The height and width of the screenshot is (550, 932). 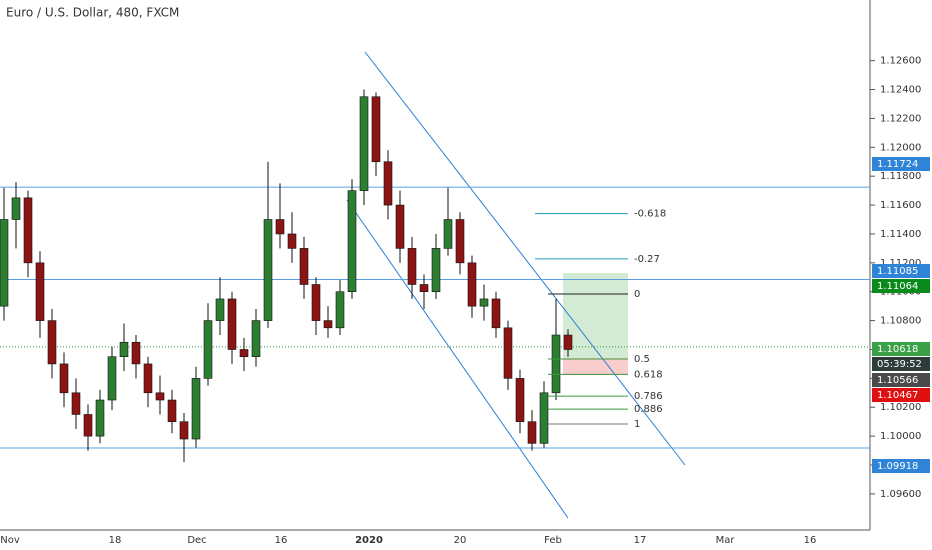 I want to click on x-tick-label: 20, so click(x=460, y=540).